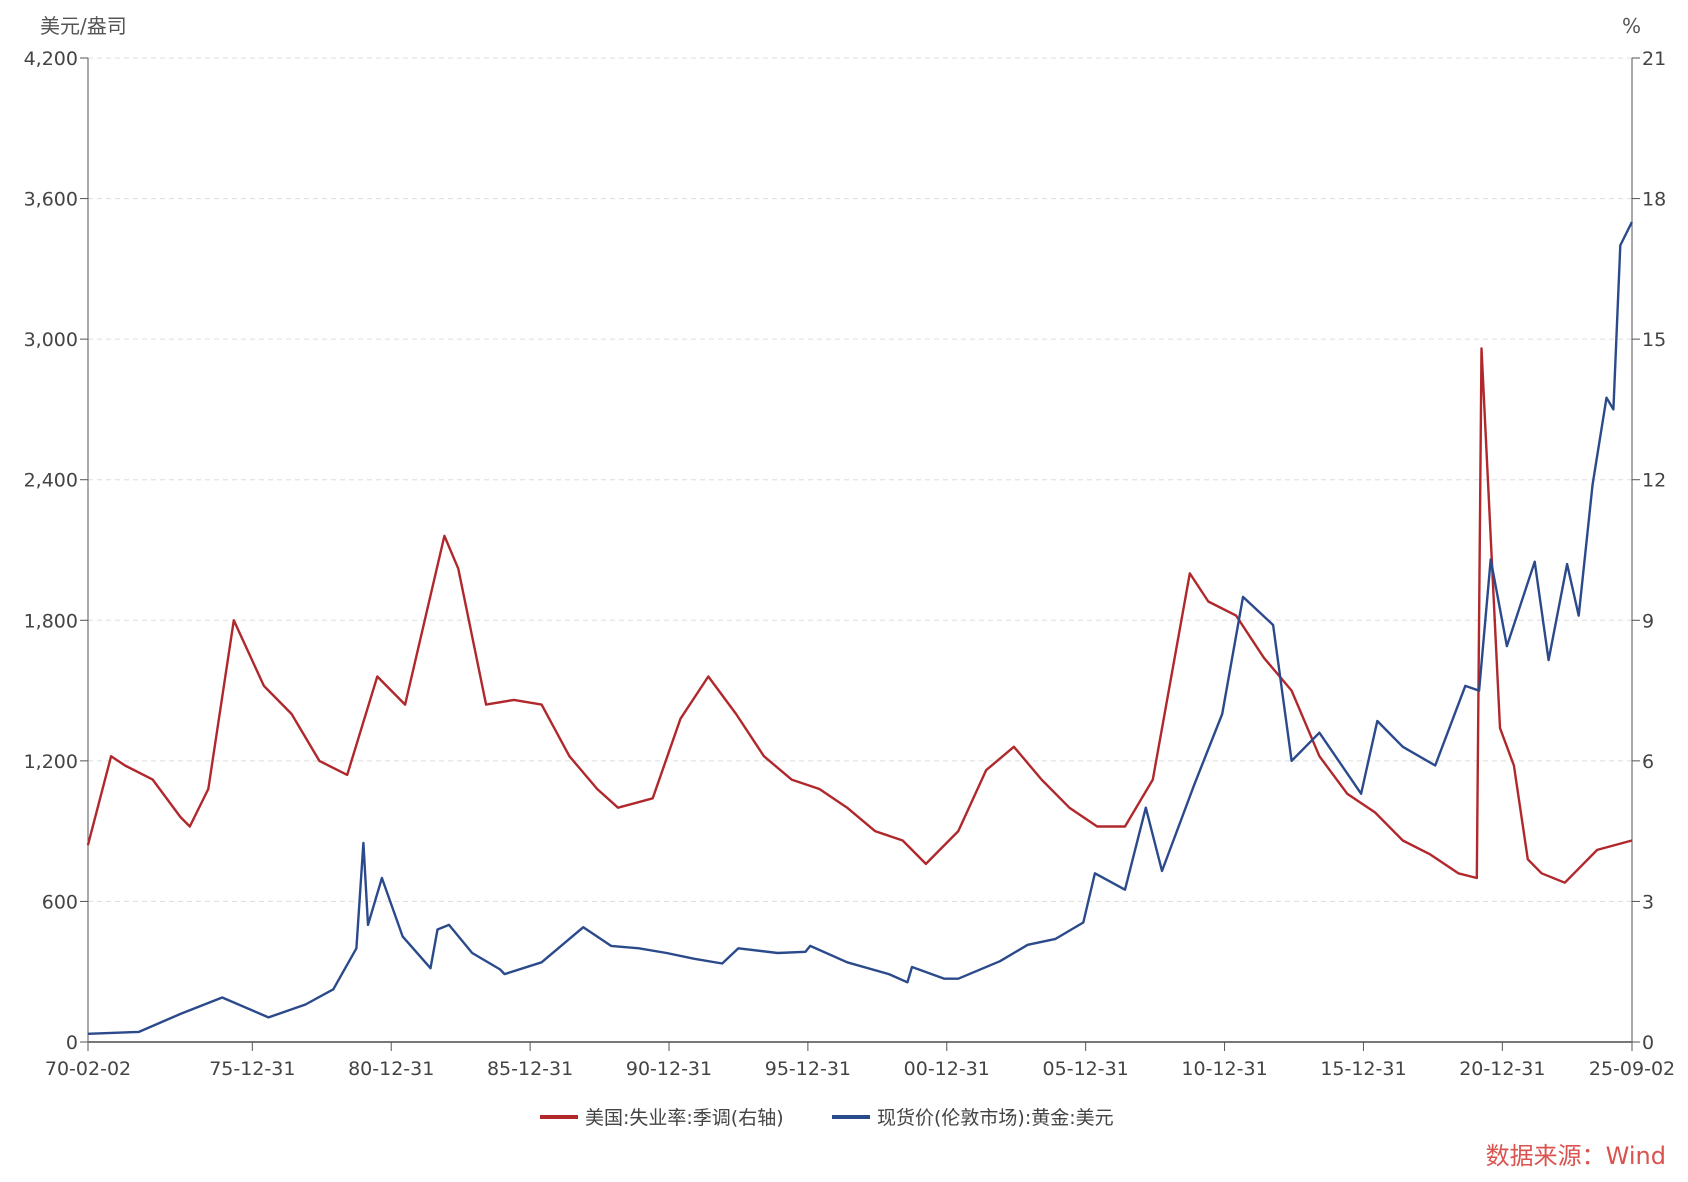 The height and width of the screenshot is (1182, 1688). What do you see at coordinates (1654, 59) in the screenshot?
I see `right-tick-label: 21` at bounding box center [1654, 59].